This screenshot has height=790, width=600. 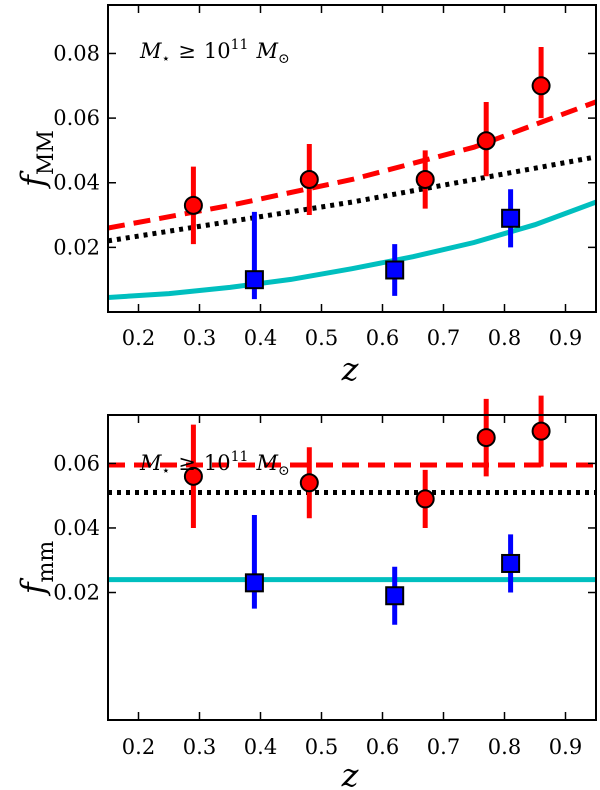 I want to click on cyan-solid-fit, so click(x=352, y=249).